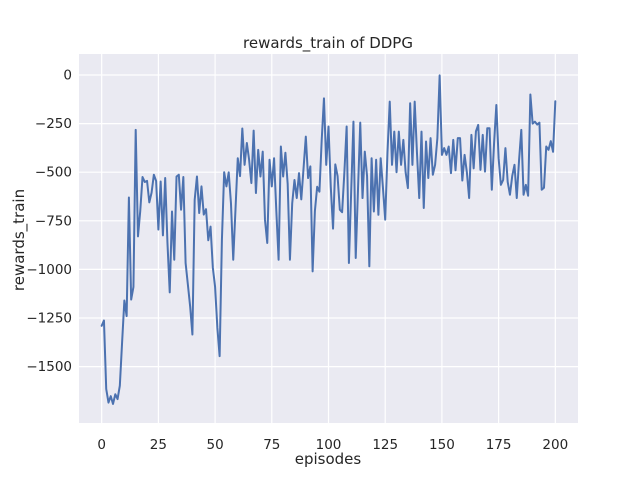 Image resolution: width=640 pixels, height=480 pixels. Describe the element at coordinates (53, 173) in the screenshot. I see `y-tick-label: −500` at that location.